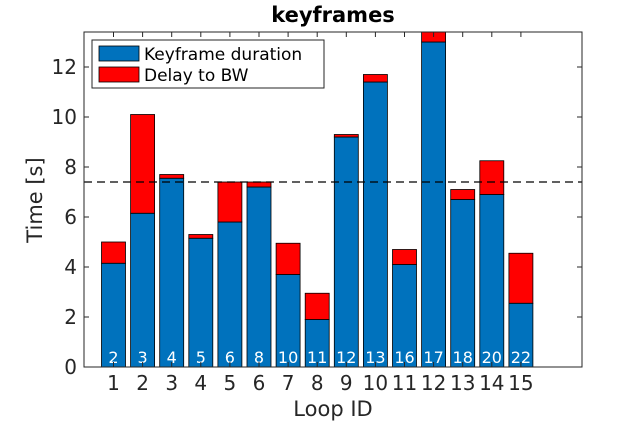 The height and width of the screenshot is (425, 644). What do you see at coordinates (230, 383) in the screenshot?
I see `x-tick-label: 5` at bounding box center [230, 383].